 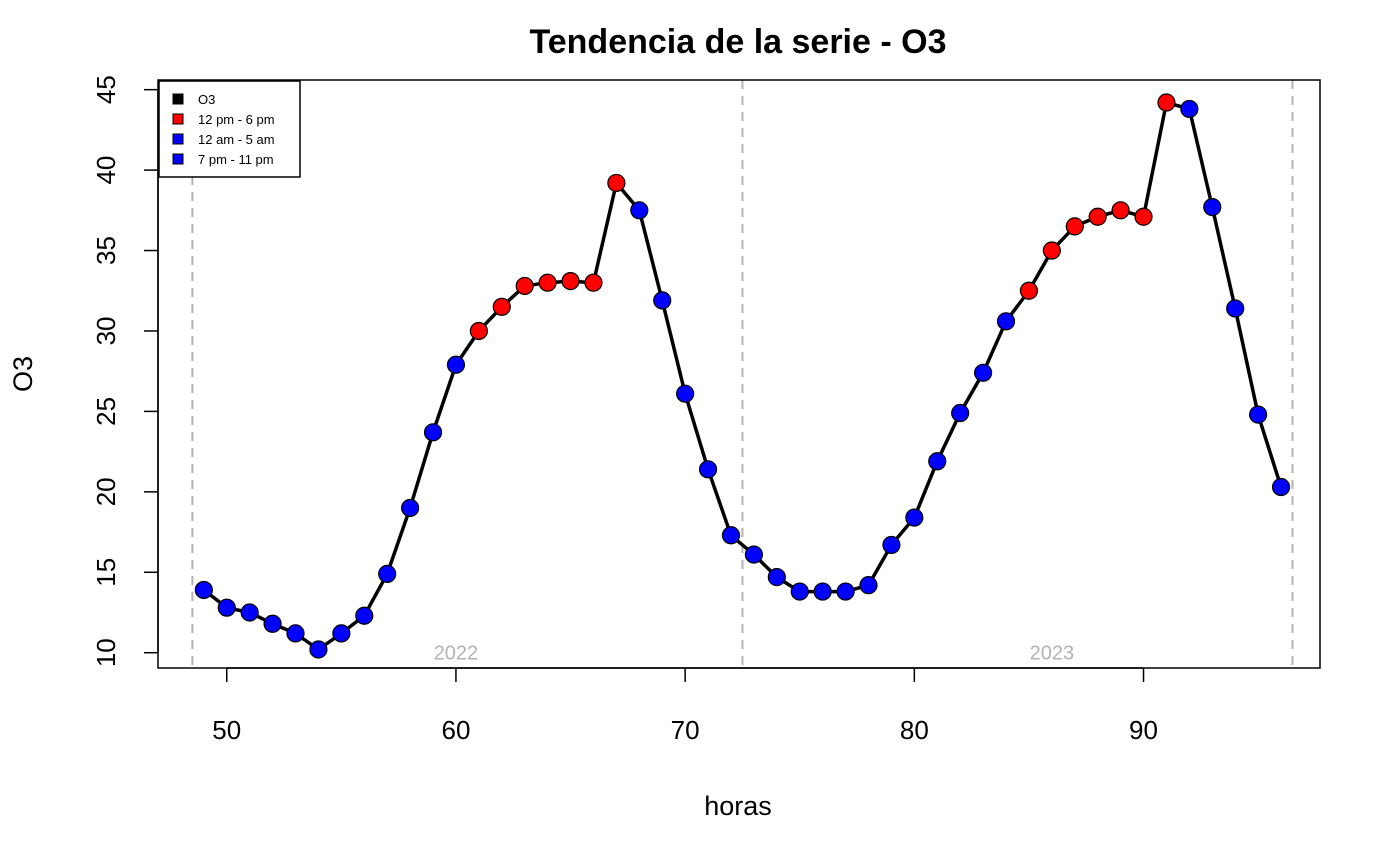 What do you see at coordinates (23, 374) in the screenshot?
I see `y-axis-label: O3` at bounding box center [23, 374].